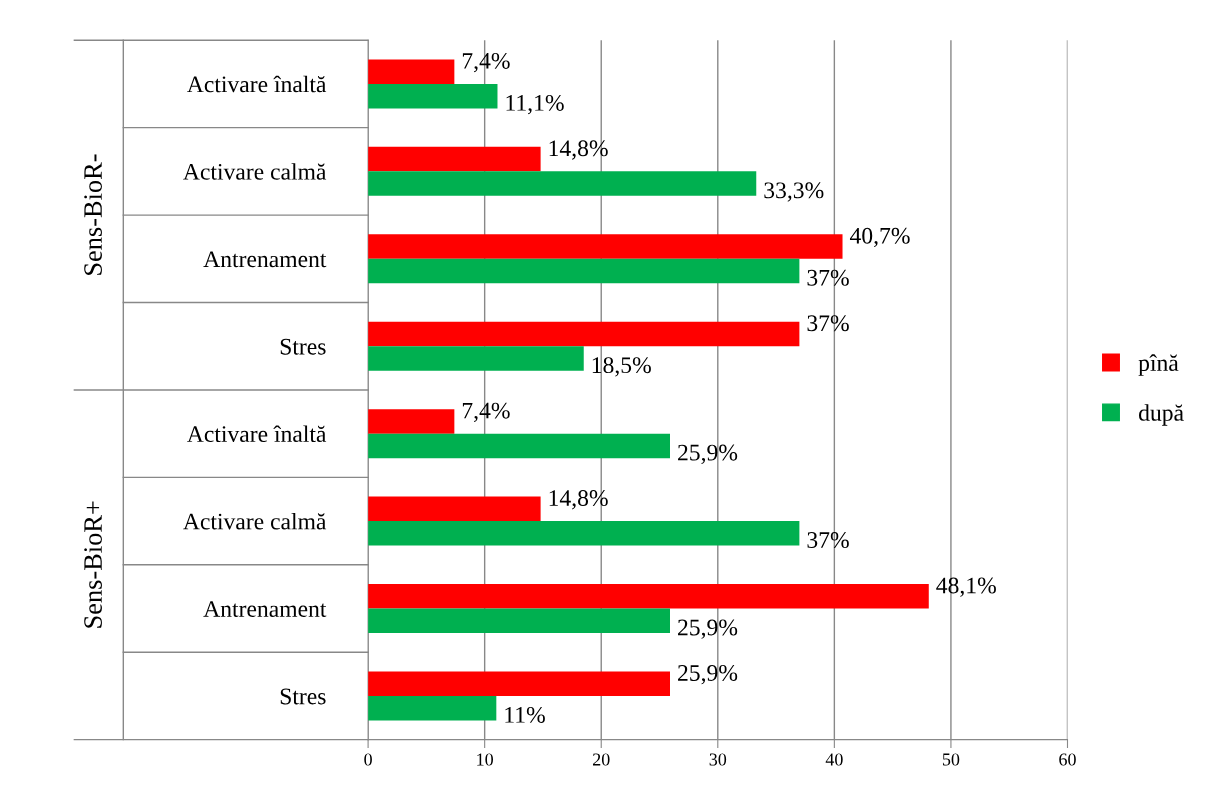 Image resolution: width=1227 pixels, height=804 pixels. I want to click on x-tick-label: 60, so click(1067, 759).